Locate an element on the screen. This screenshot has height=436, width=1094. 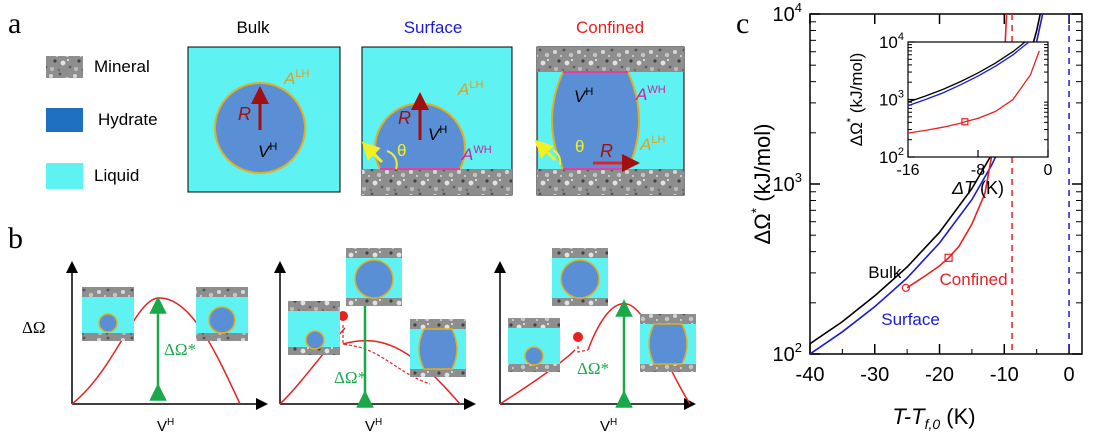
inset-x-tick-label: 0 is located at coordinates (1048, 170).